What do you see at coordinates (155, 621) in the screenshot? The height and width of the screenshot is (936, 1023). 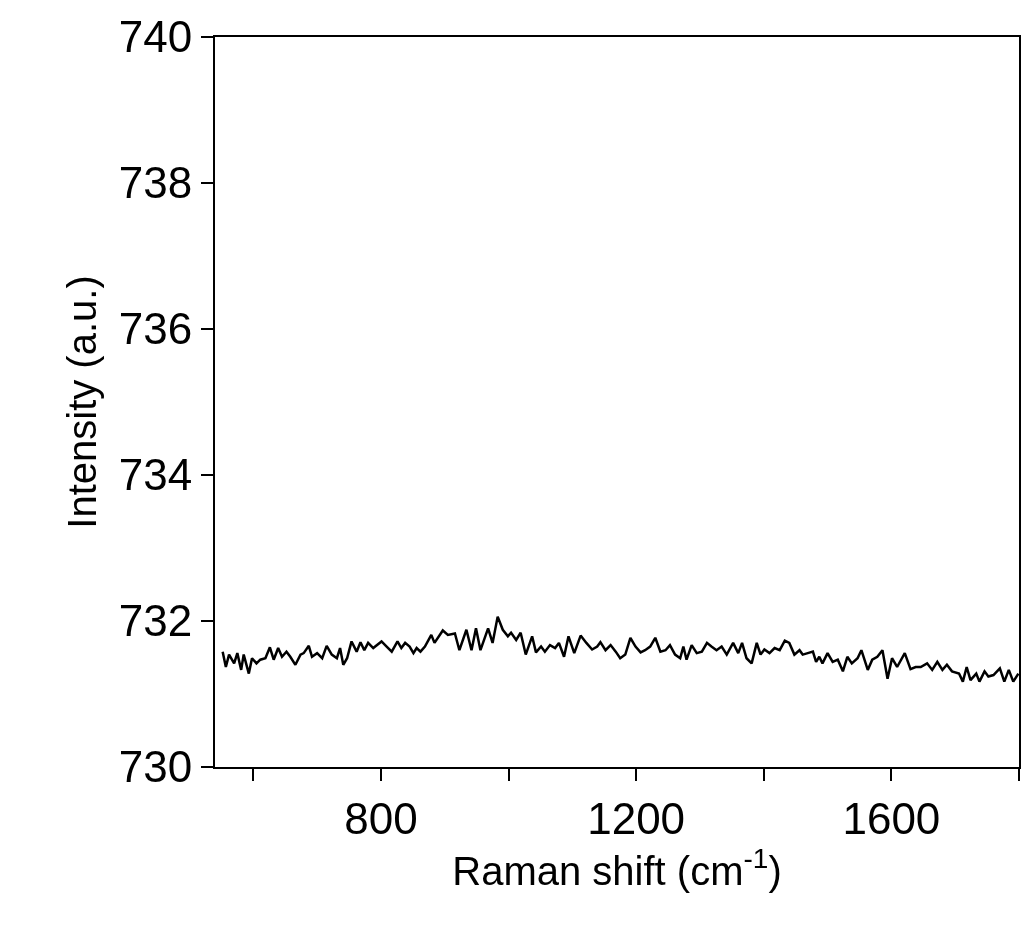 I see `y-tick-label: 732` at bounding box center [155, 621].